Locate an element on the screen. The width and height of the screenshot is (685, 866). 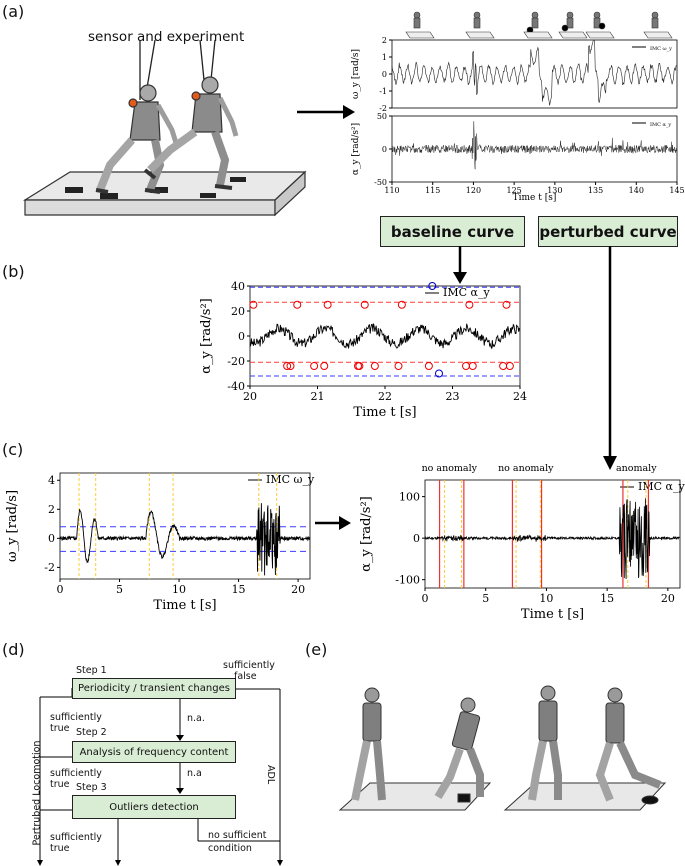
arrow-down-icon is located at coordinates (460, 265).